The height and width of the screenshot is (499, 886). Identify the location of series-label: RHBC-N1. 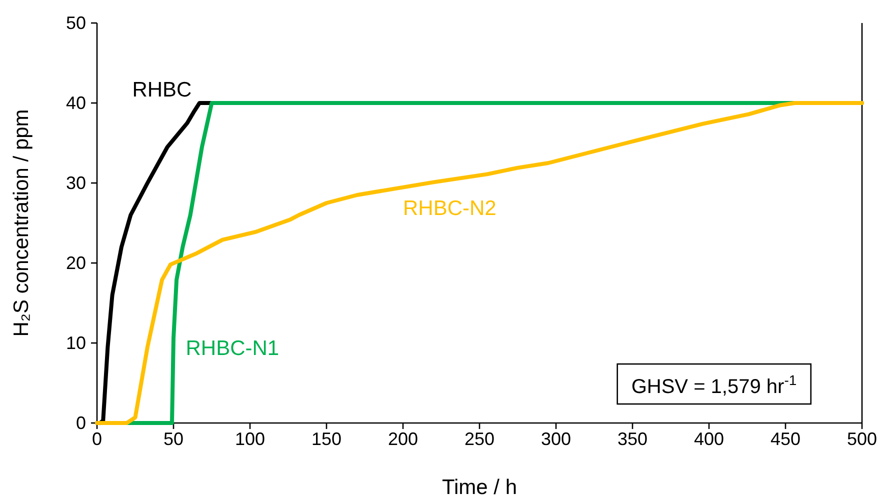
(233, 348).